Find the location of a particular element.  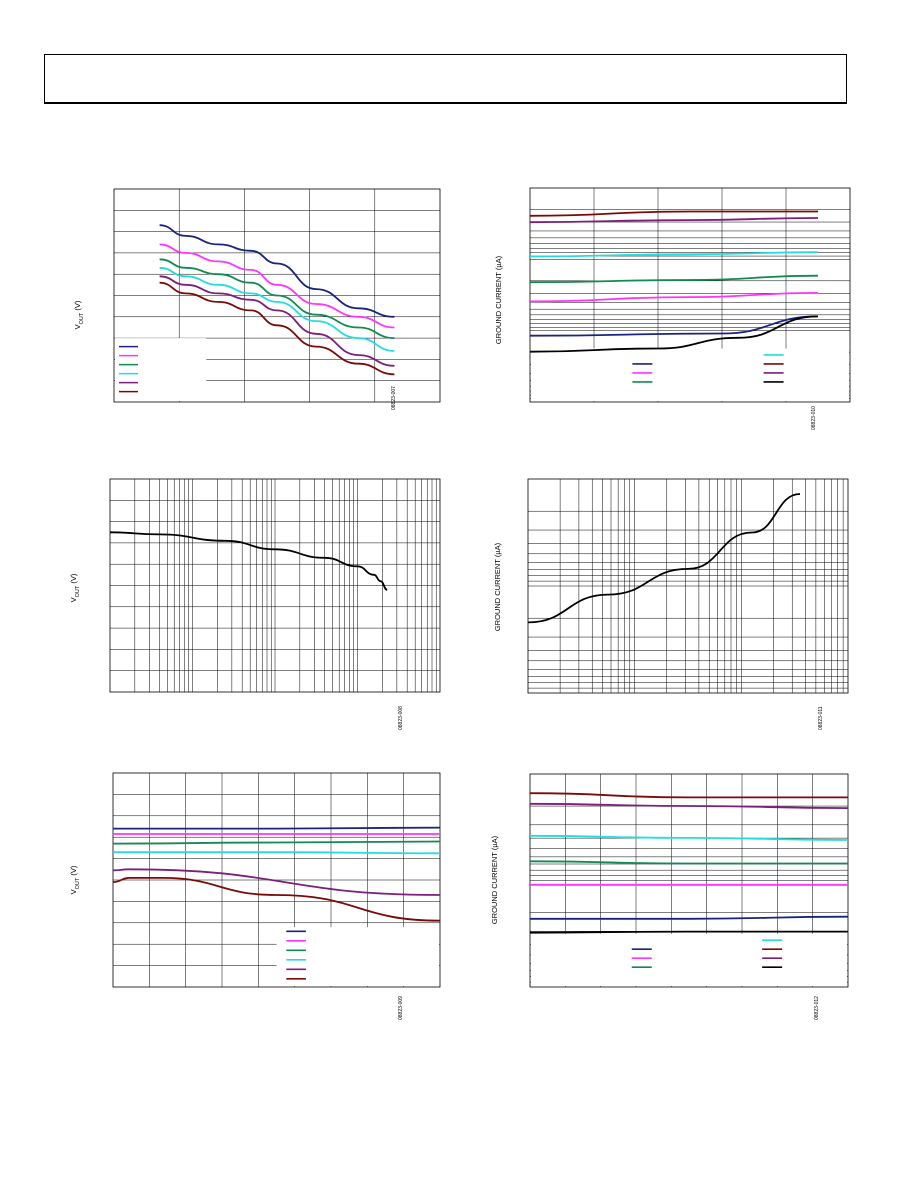

plot-frame is located at coordinates (690, 295).